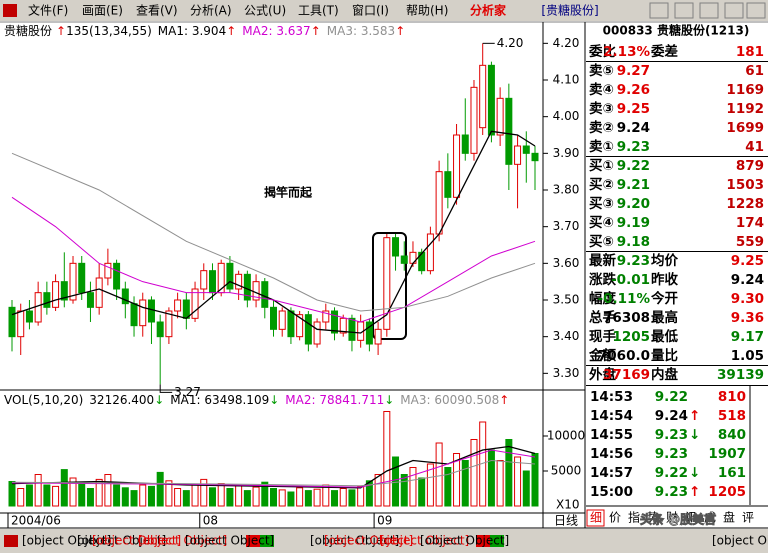 Image resolution: width=768 pixels, height=553 pixels. I want to click on menu-item: 窗口(I), so click(370, 11).